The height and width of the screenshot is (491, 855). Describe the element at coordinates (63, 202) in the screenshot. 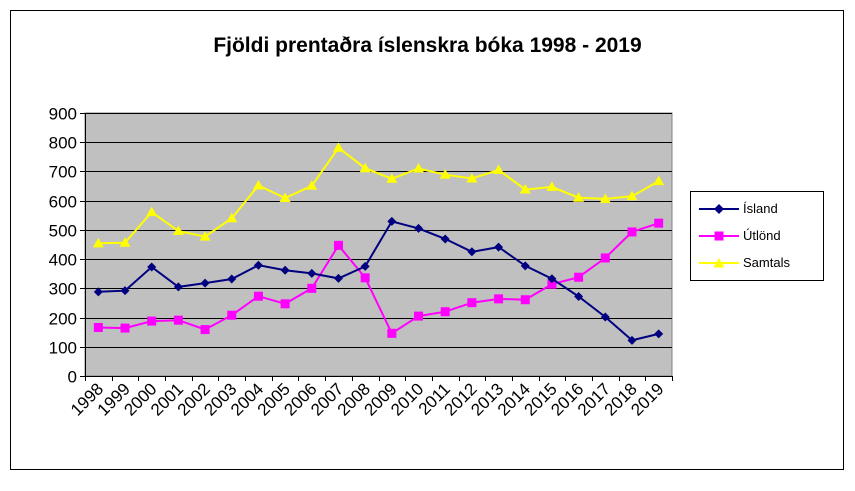

I see `y-tick-label: 600` at that location.